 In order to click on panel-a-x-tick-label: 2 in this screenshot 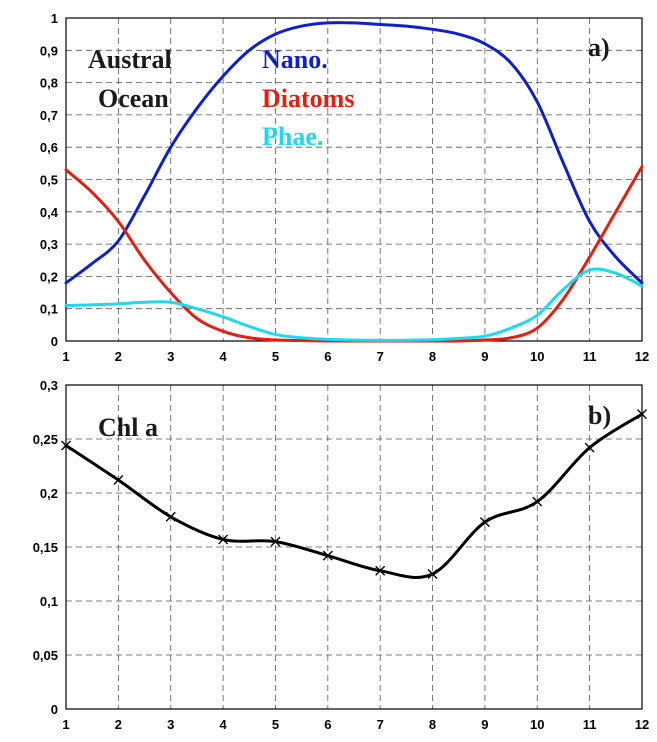, I will do `click(118, 356)`.